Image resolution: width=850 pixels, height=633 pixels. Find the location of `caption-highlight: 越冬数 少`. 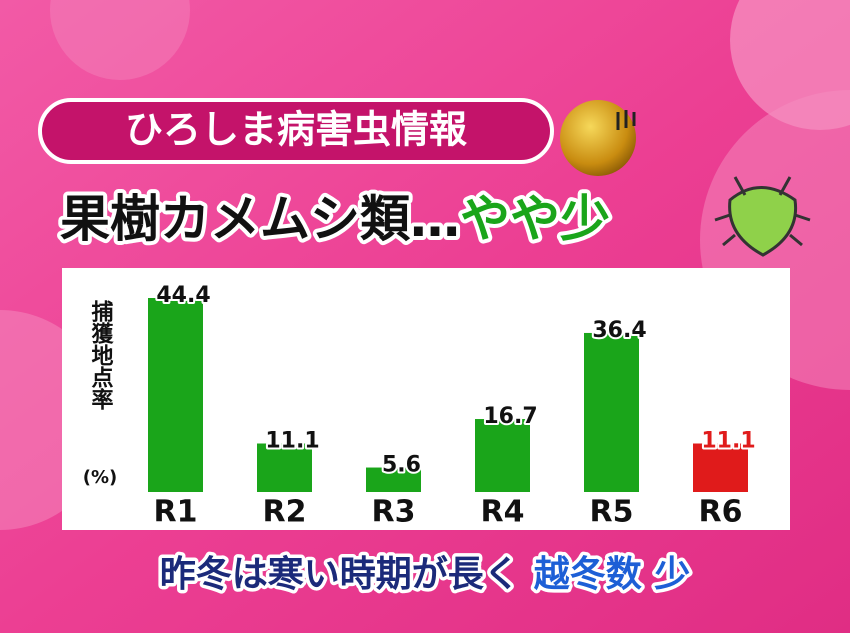

caption-highlight: 越冬数 少 is located at coordinates (612, 574).